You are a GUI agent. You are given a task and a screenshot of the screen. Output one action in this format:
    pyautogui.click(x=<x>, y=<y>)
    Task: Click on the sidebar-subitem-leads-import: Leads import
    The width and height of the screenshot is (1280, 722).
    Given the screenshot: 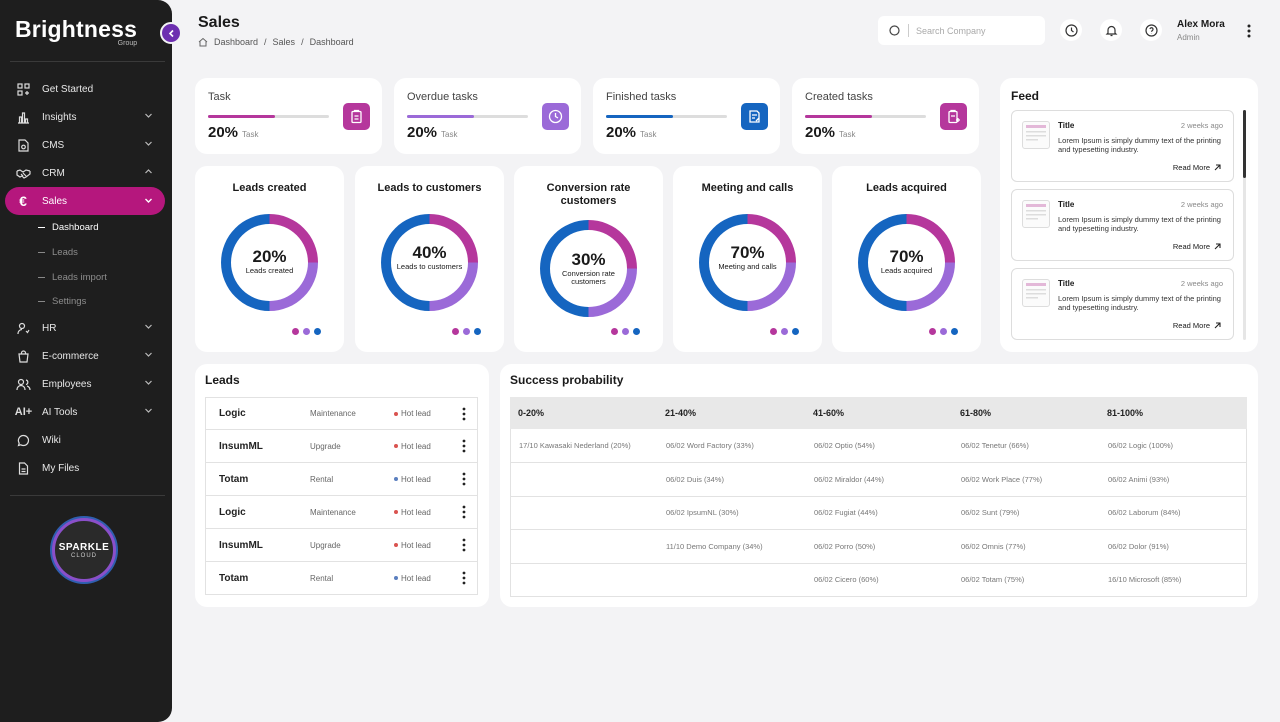 What is the action you would take?
    pyautogui.click(x=72, y=277)
    